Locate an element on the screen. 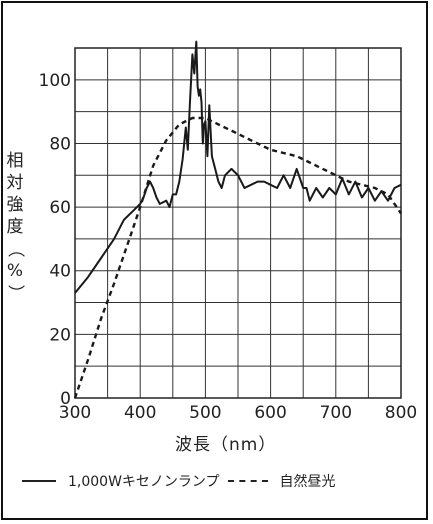 This screenshot has height=524, width=433. y-axis-label-char: （ is located at coordinates (15, 249).